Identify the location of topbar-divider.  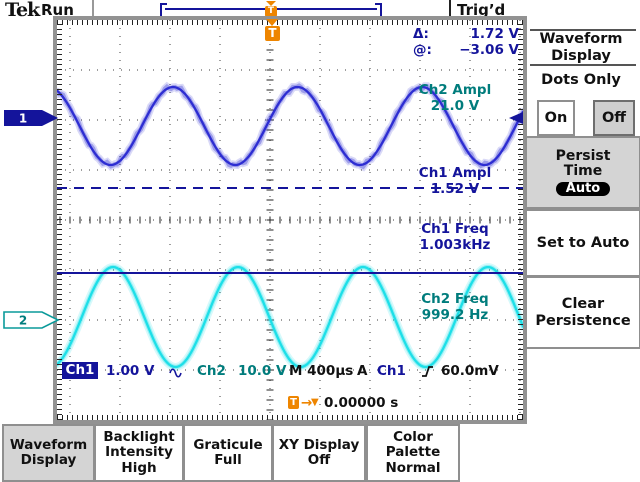
(93, 9).